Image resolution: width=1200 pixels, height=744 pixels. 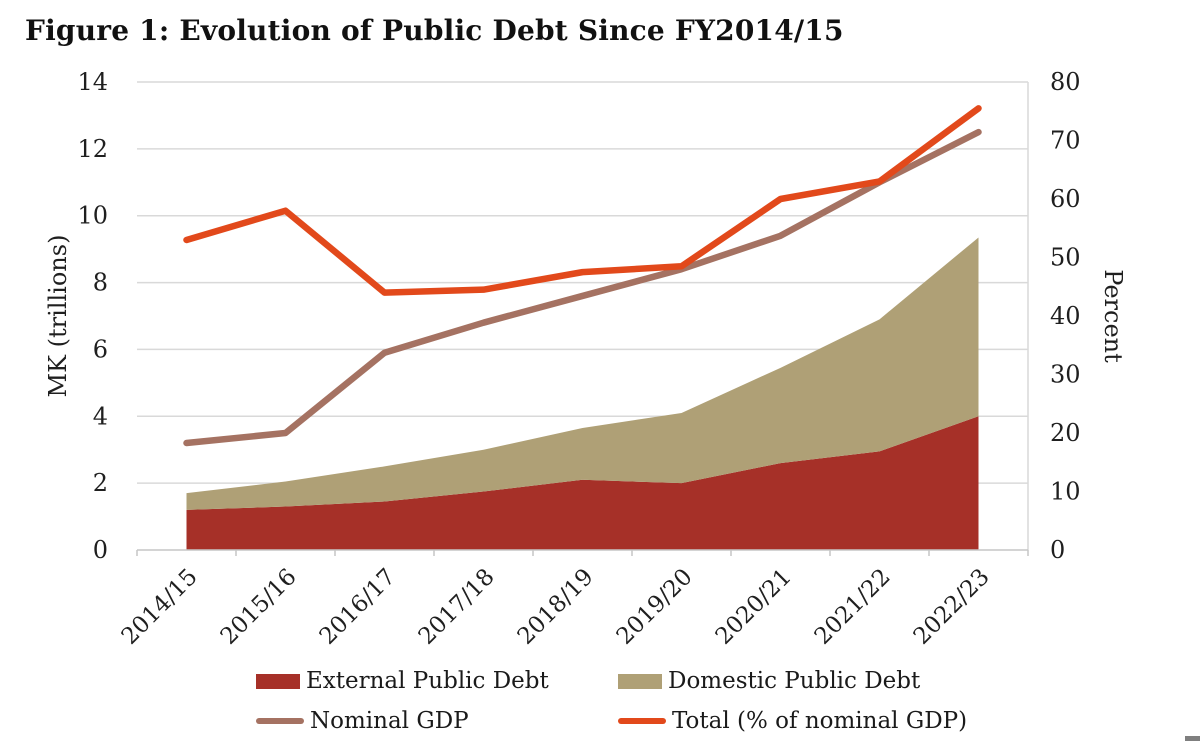 I want to click on legend-line-swatch-nominal-gdp, so click(x=280, y=721).